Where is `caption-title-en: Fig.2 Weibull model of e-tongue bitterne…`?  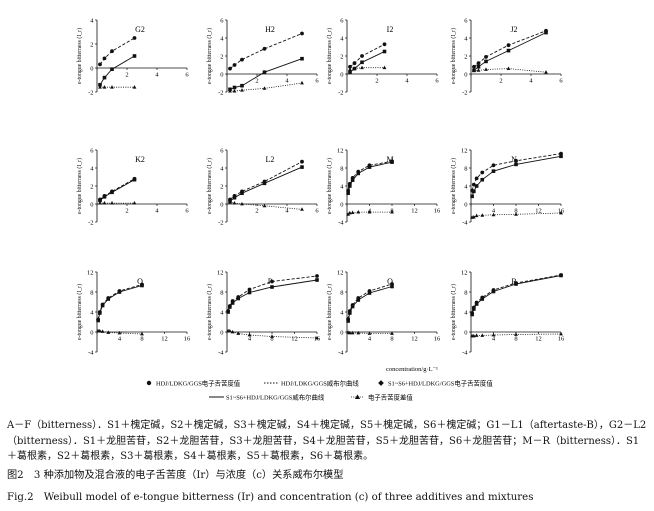 caption-title-en: Fig.2 Weibull model of e-tongue bitterne… is located at coordinates (270, 497).